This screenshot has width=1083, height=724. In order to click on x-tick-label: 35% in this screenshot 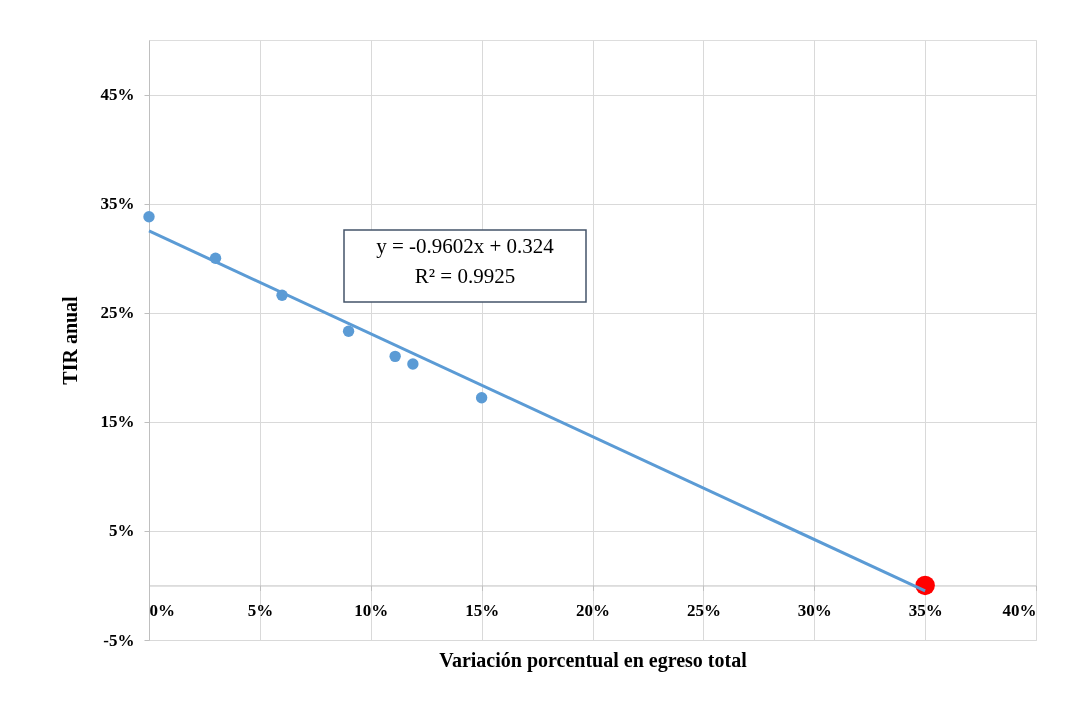, I will do `click(925, 610)`.